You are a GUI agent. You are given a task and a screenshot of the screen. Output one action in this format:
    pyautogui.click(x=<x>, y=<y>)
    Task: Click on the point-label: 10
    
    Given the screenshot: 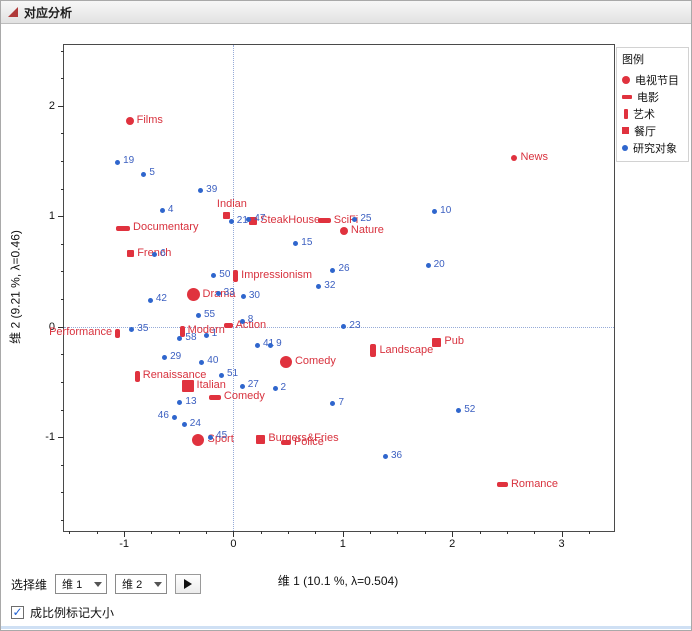 What is the action you would take?
    pyautogui.click(x=446, y=210)
    